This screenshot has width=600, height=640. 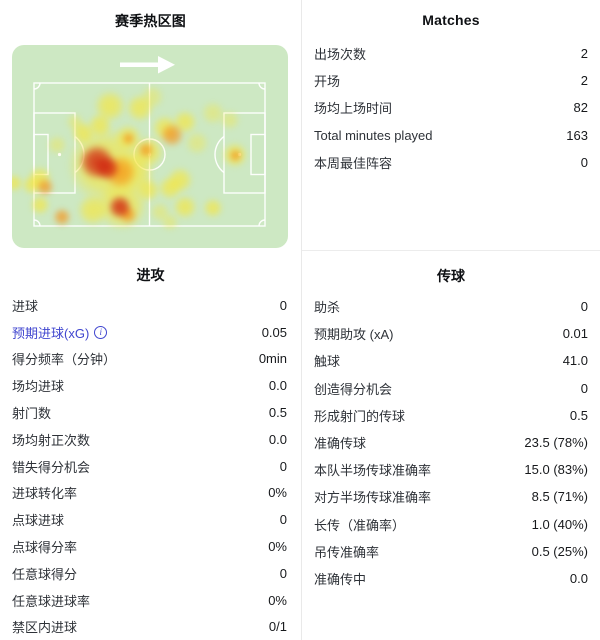 I want to click on stat-value: 1.0 (40%), so click(x=559, y=524).